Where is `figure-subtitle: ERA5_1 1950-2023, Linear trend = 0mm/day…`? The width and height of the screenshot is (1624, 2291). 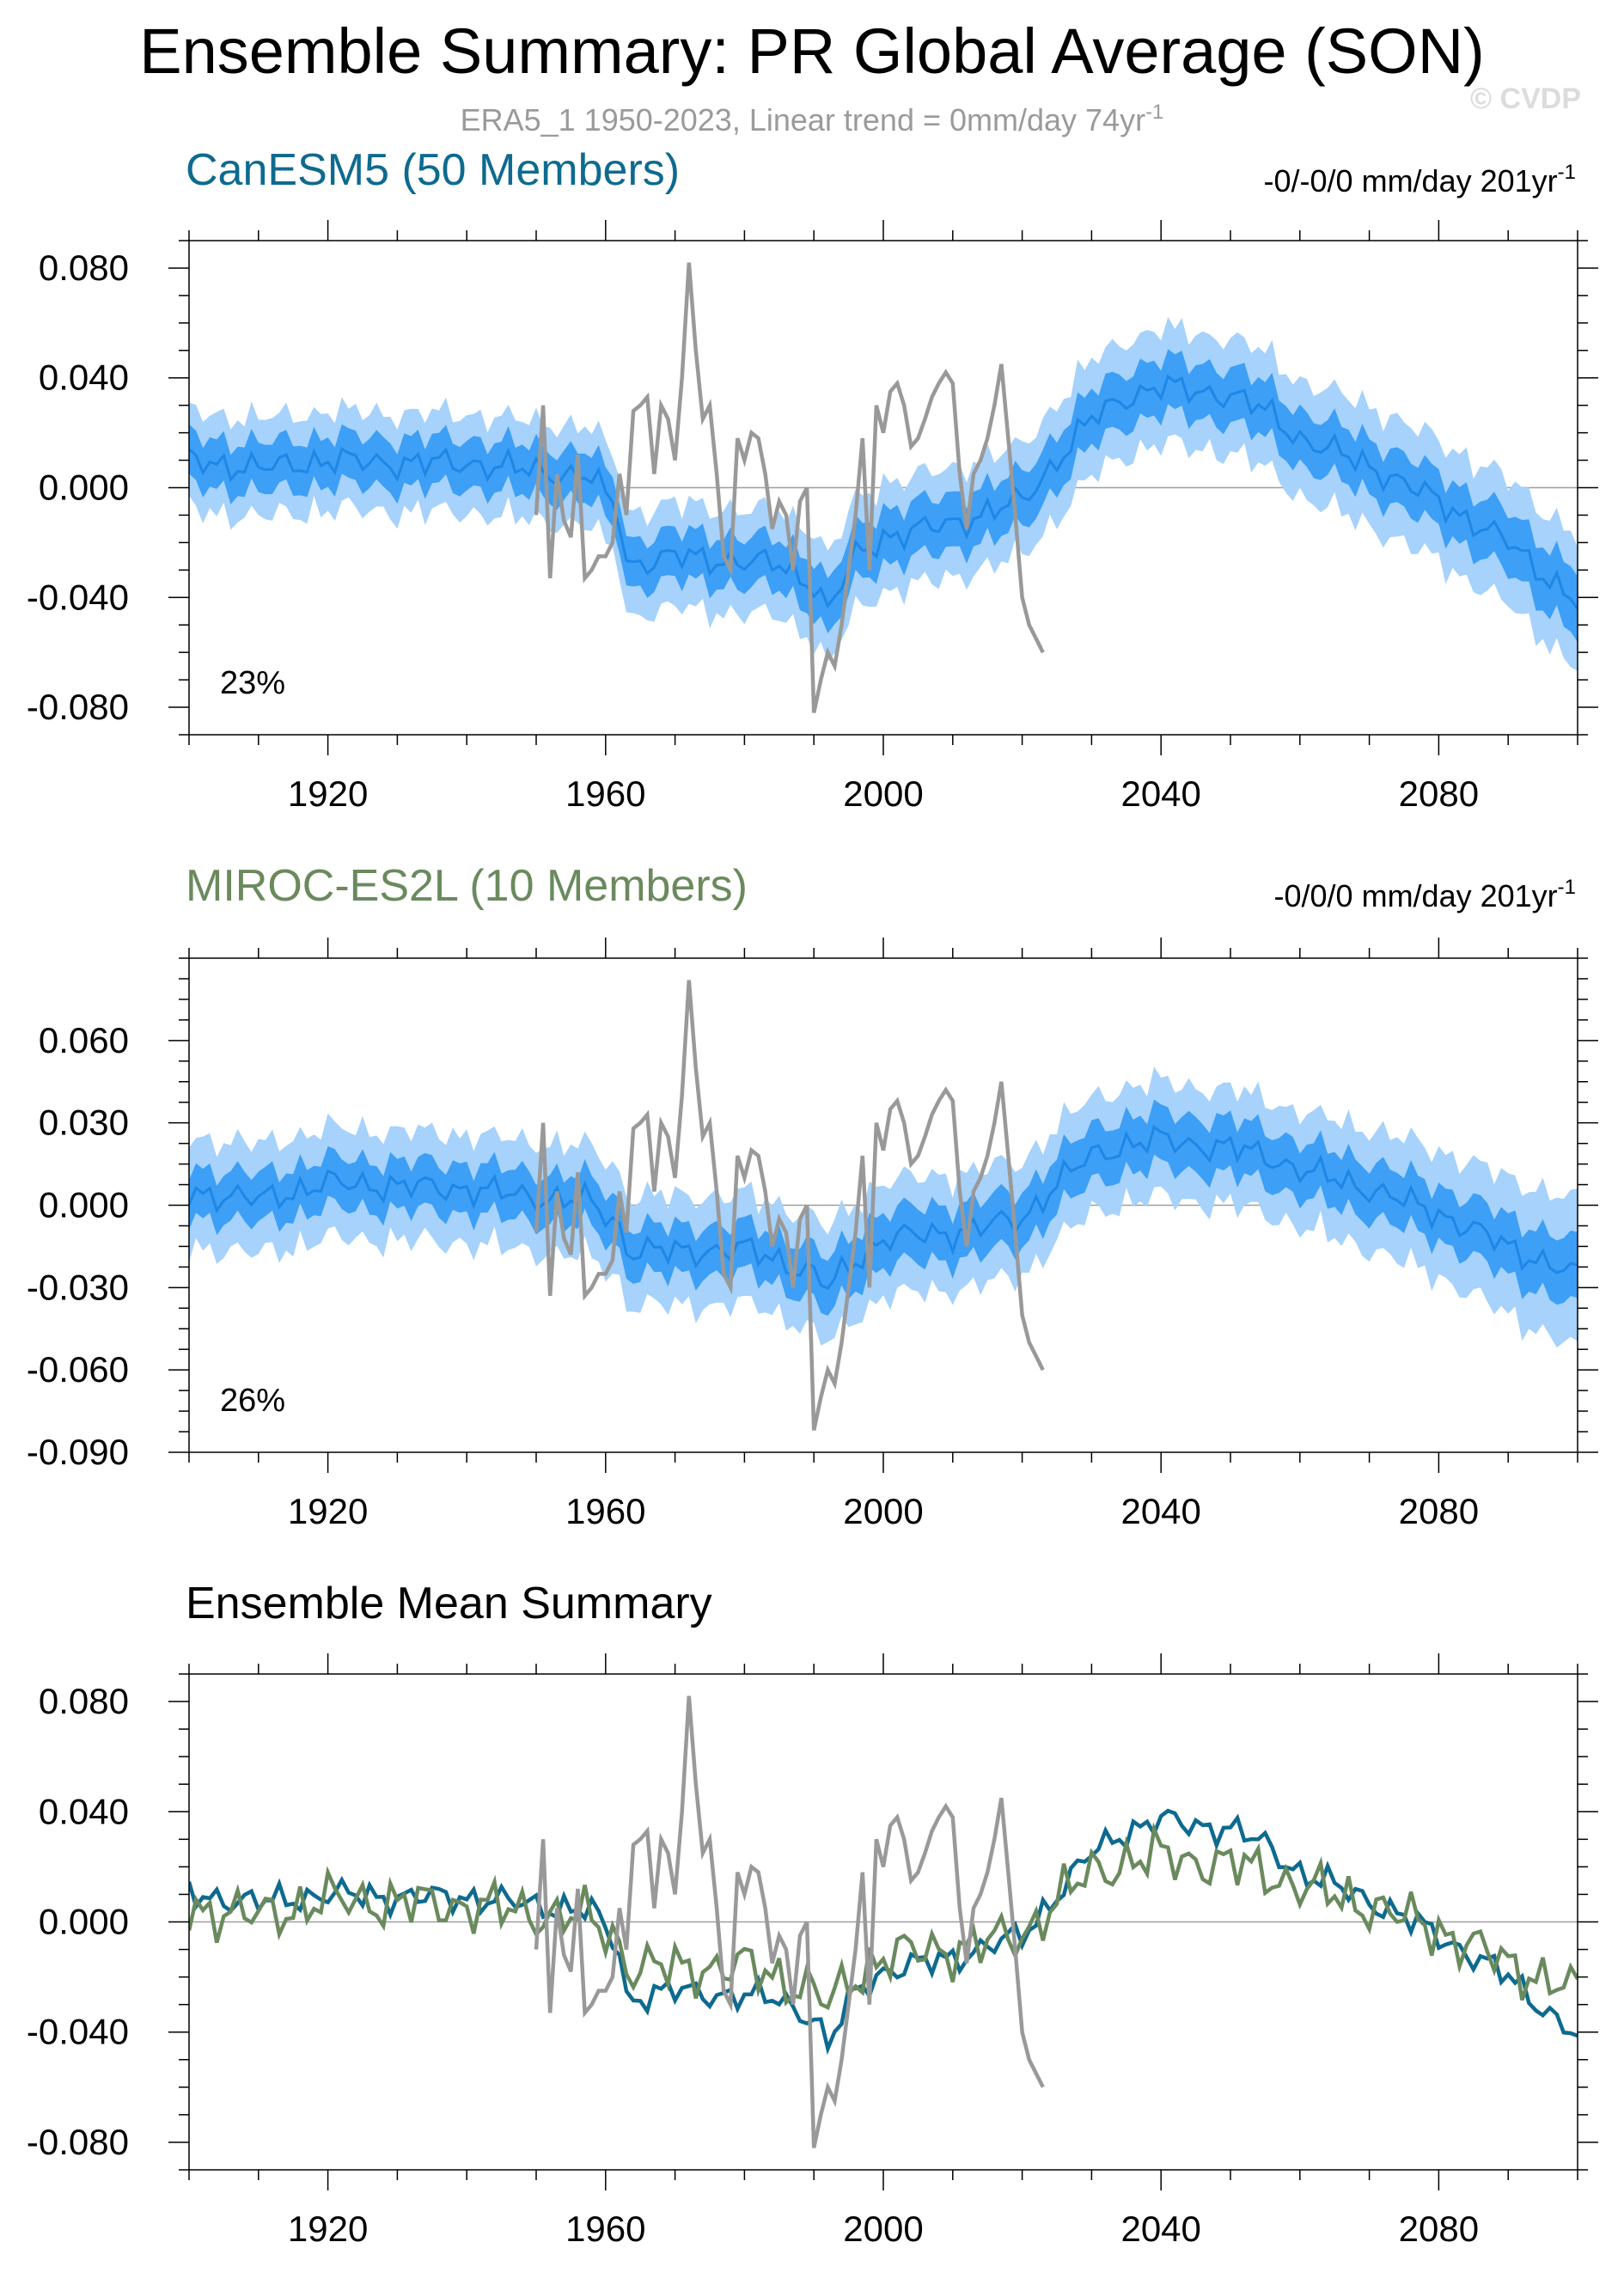
figure-subtitle: ERA5_1 1950-2023, Linear trend = 0mm/day… is located at coordinates (812, 119).